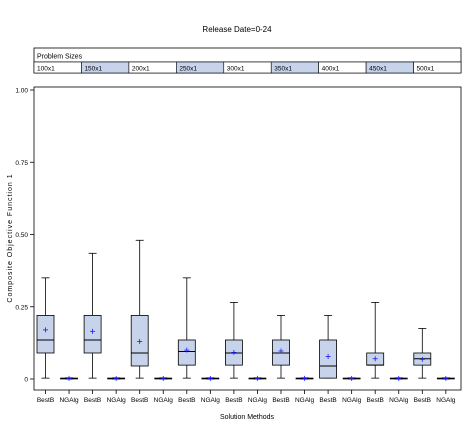 The image size is (474, 430). Describe the element at coordinates (304, 378) in the screenshot. I see `box-ngalg-350x1` at that location.